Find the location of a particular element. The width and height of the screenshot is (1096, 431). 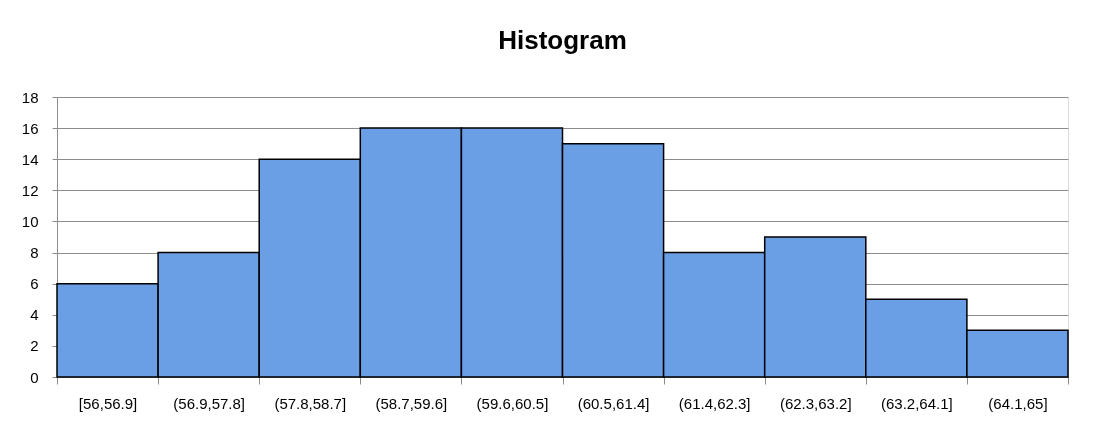

x-tick-label: (60.5,61.4] is located at coordinates (613, 403).